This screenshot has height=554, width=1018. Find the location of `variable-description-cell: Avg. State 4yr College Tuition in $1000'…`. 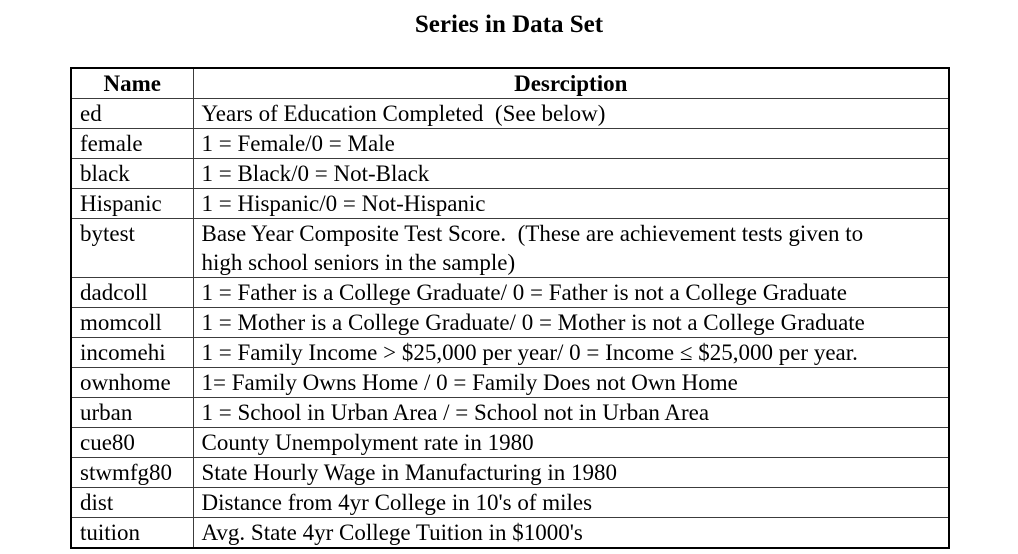

variable-description-cell: Avg. State 4yr College Tuition in $1000'… is located at coordinates (571, 533).